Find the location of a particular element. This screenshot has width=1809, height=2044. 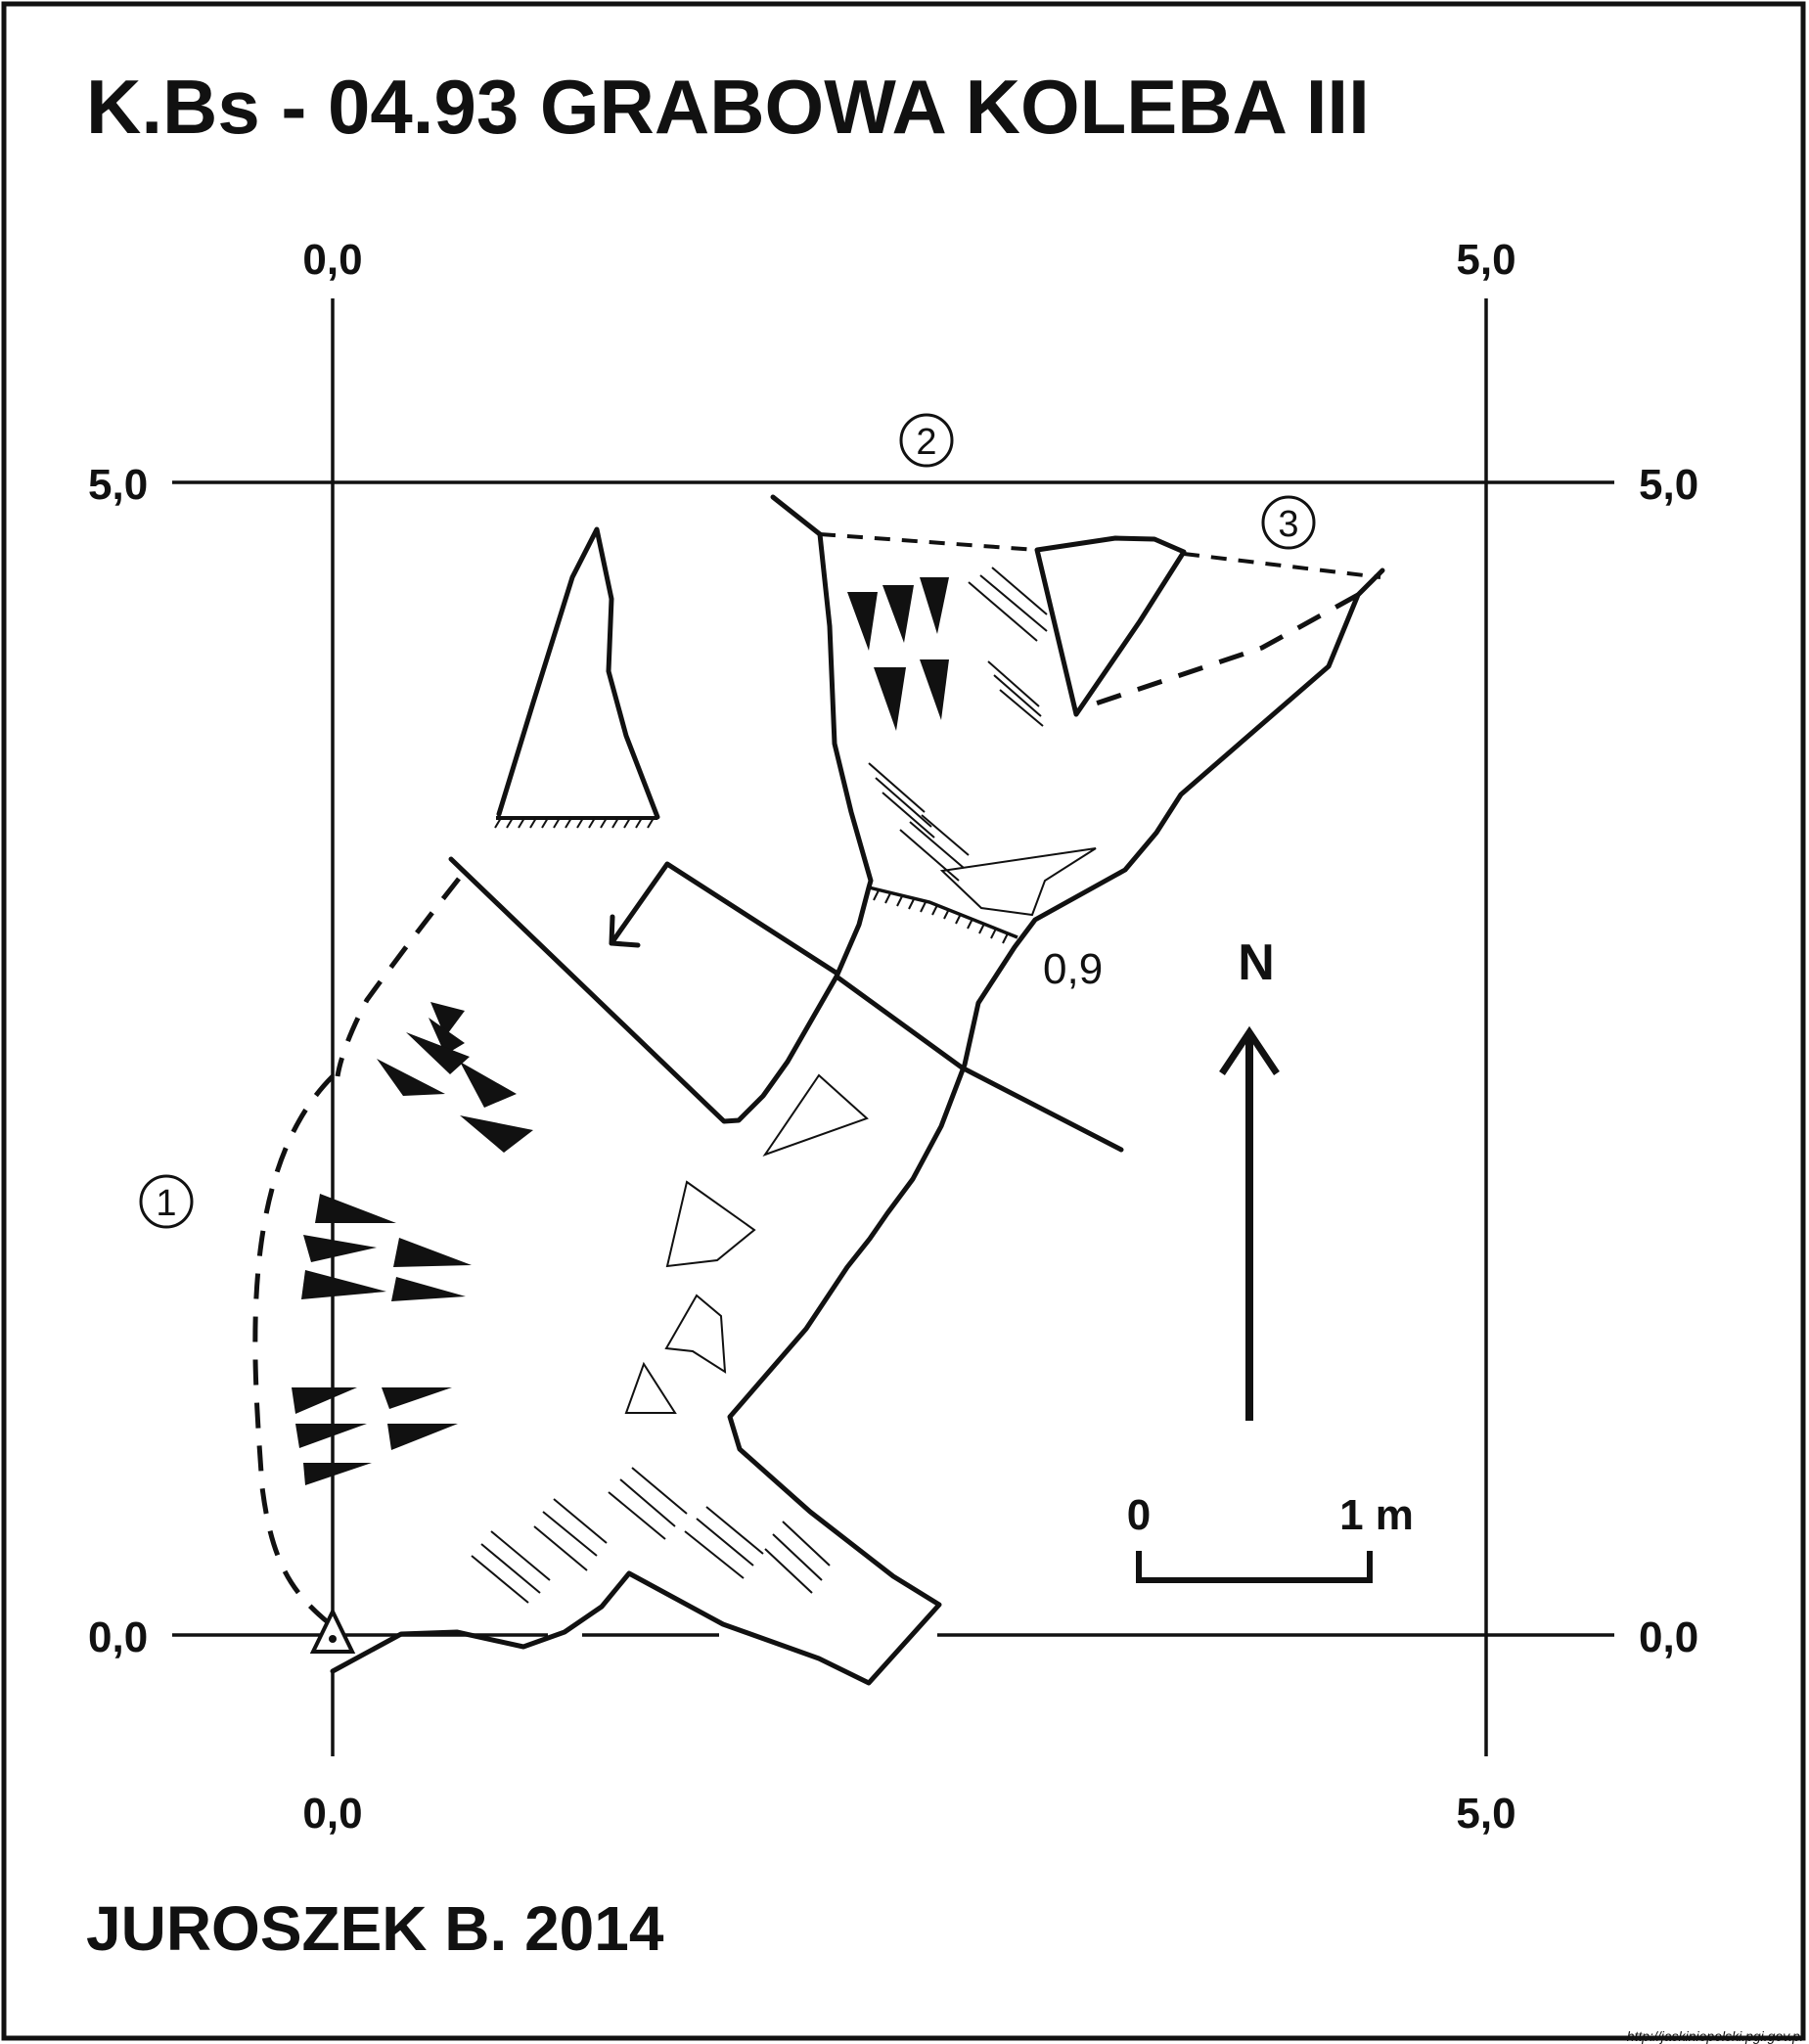

svg-text: 2 is located at coordinates (926, 442).